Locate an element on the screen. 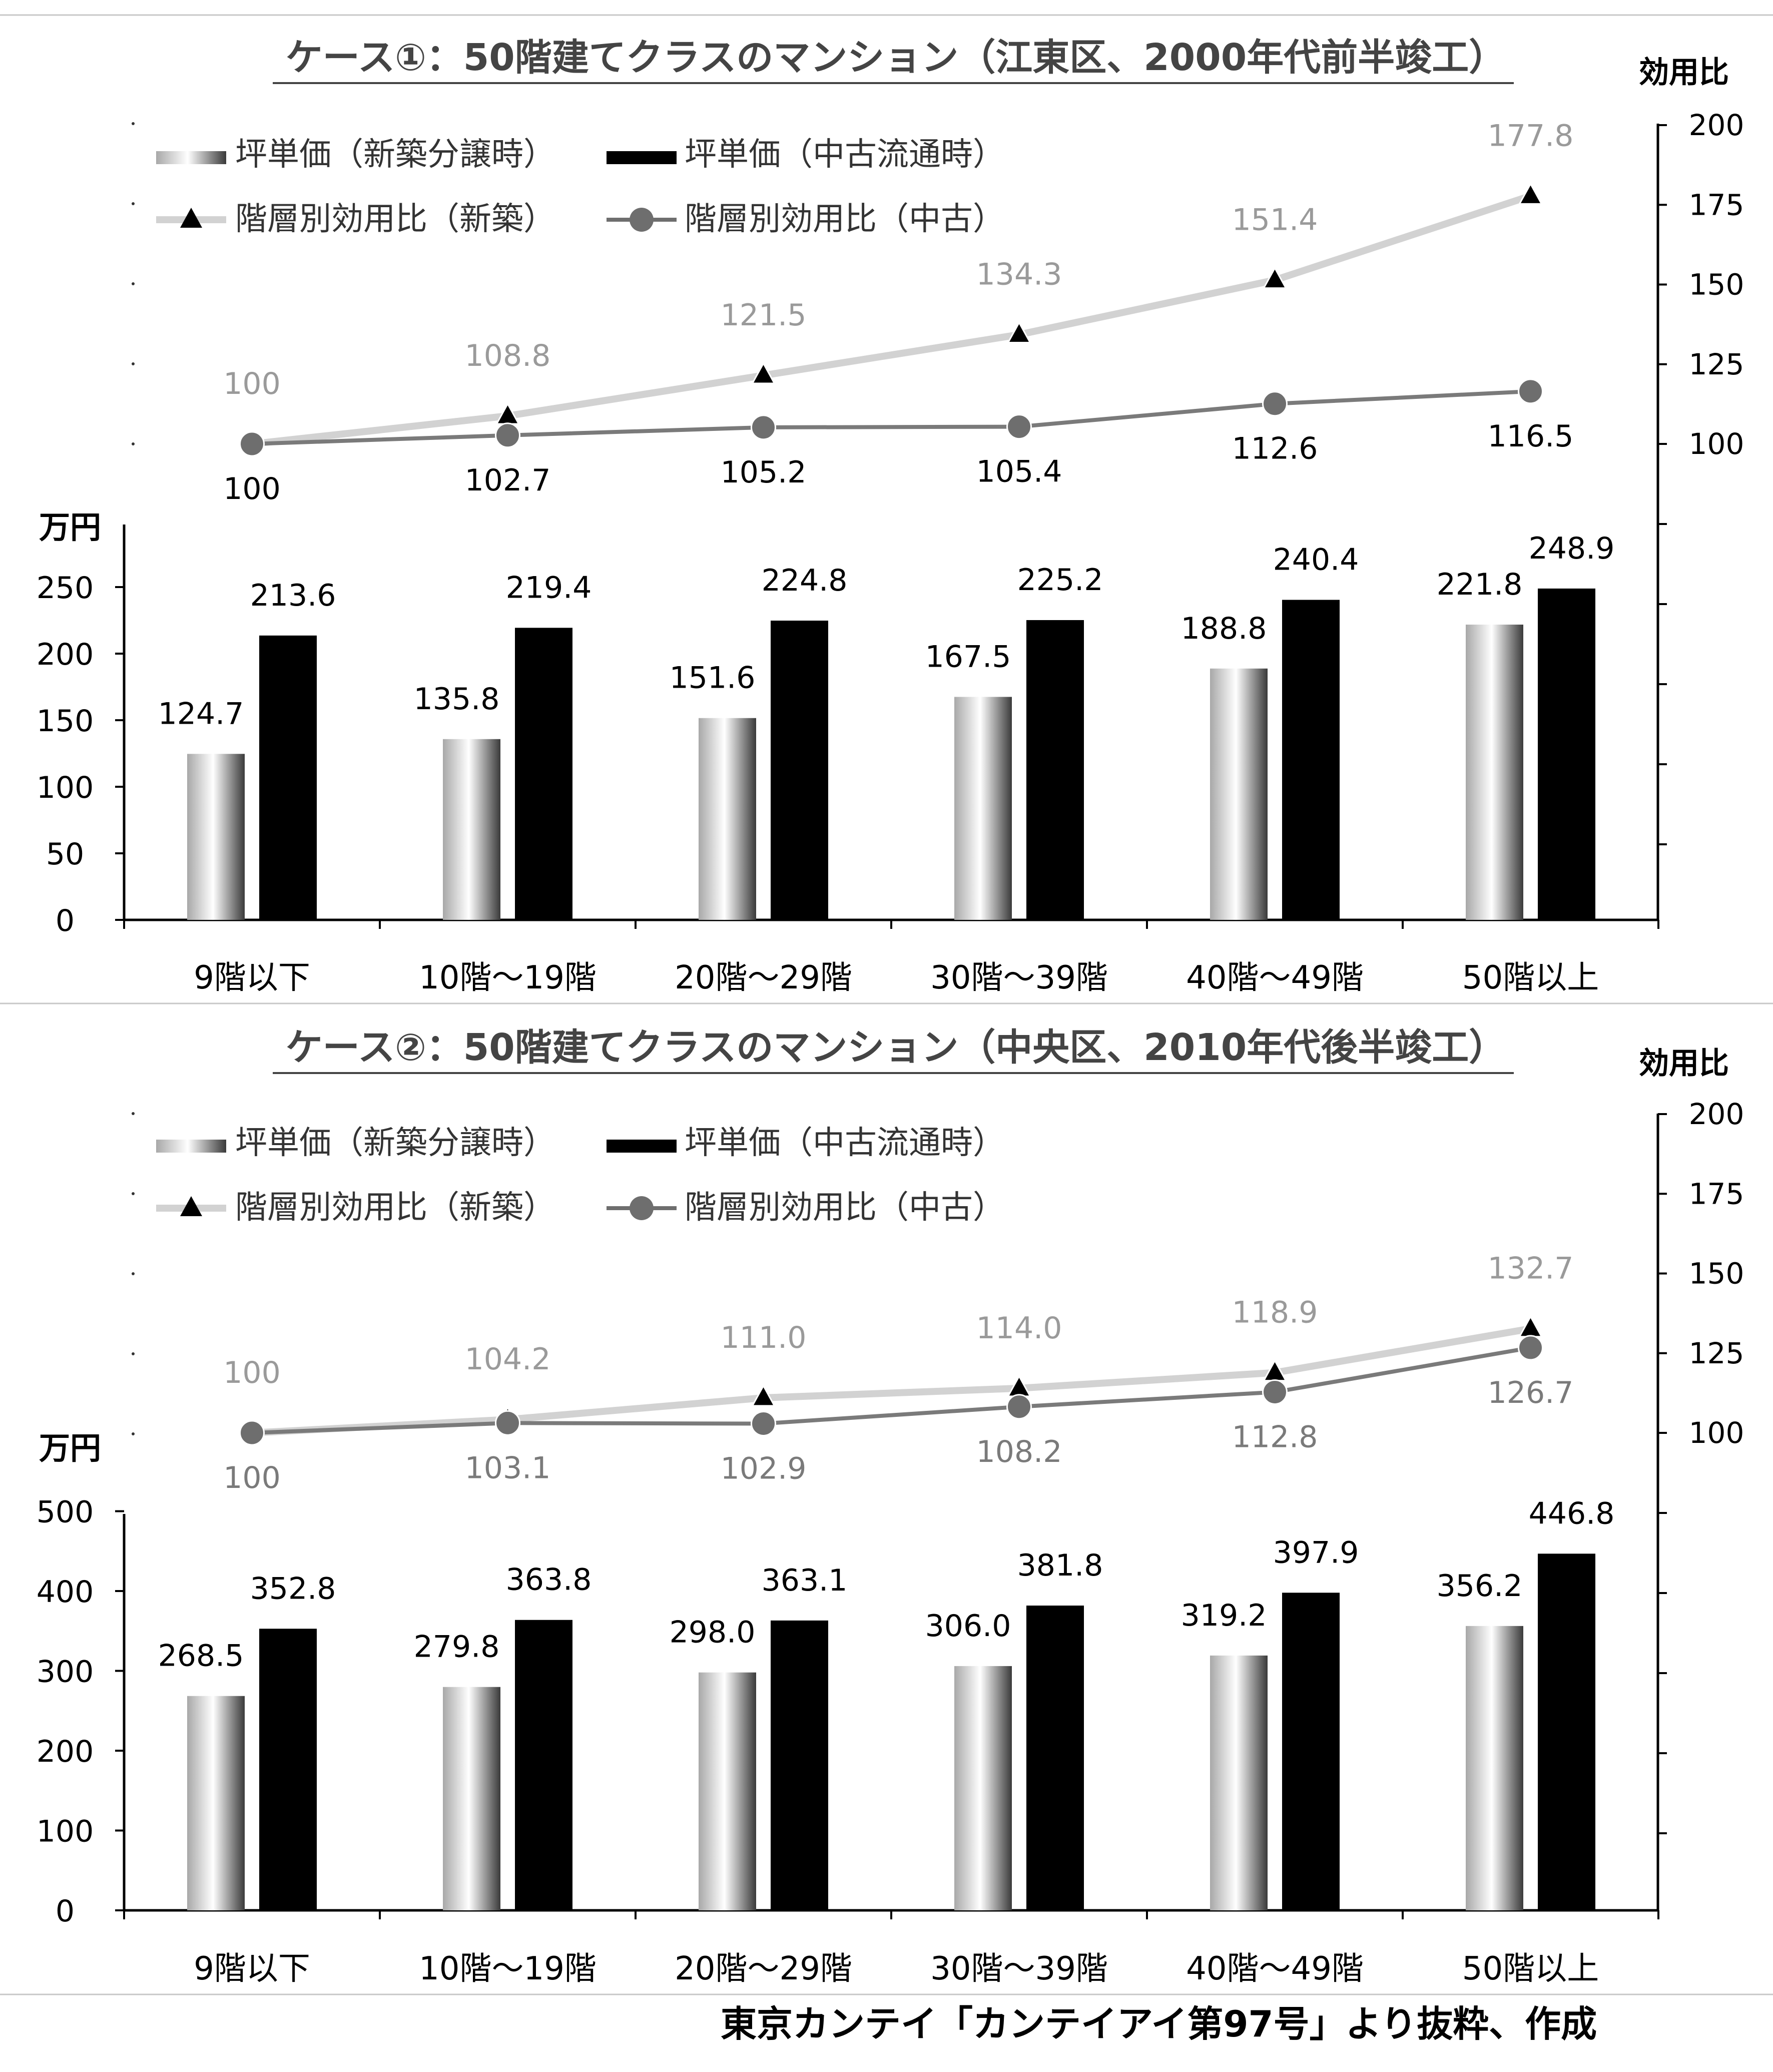 The width and height of the screenshot is (1773, 2072). legend-swatch-bar-new is located at coordinates (191, 1146).